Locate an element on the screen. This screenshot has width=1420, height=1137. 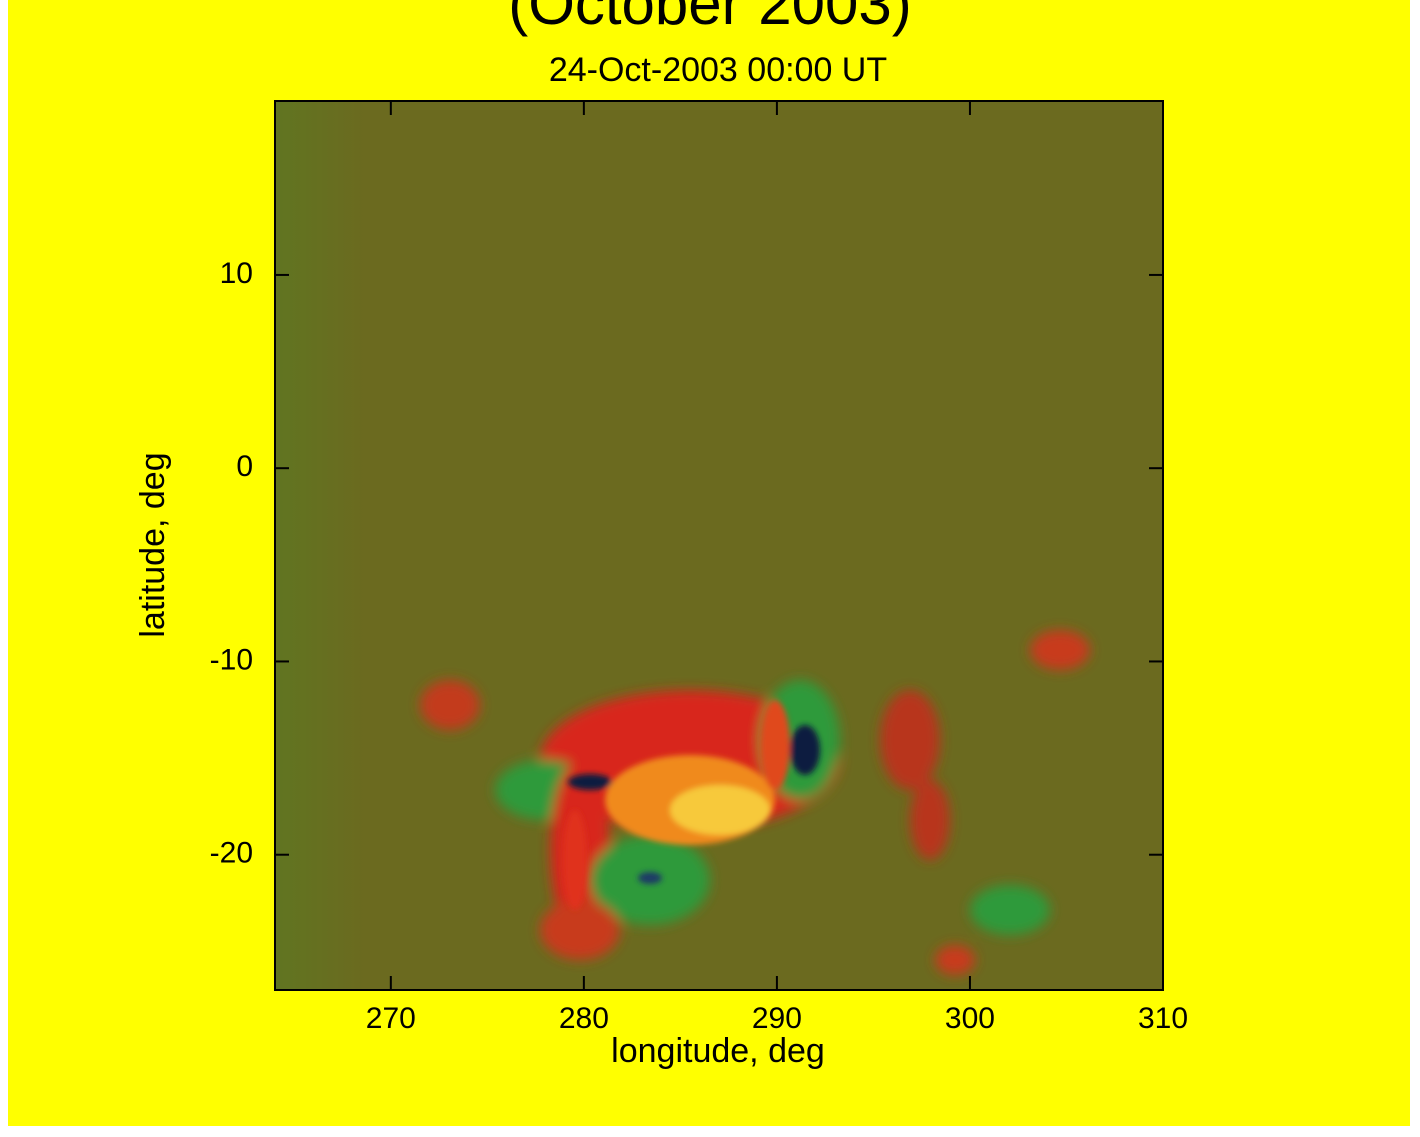
y-tick-label: 0 is located at coordinates (244, 466).